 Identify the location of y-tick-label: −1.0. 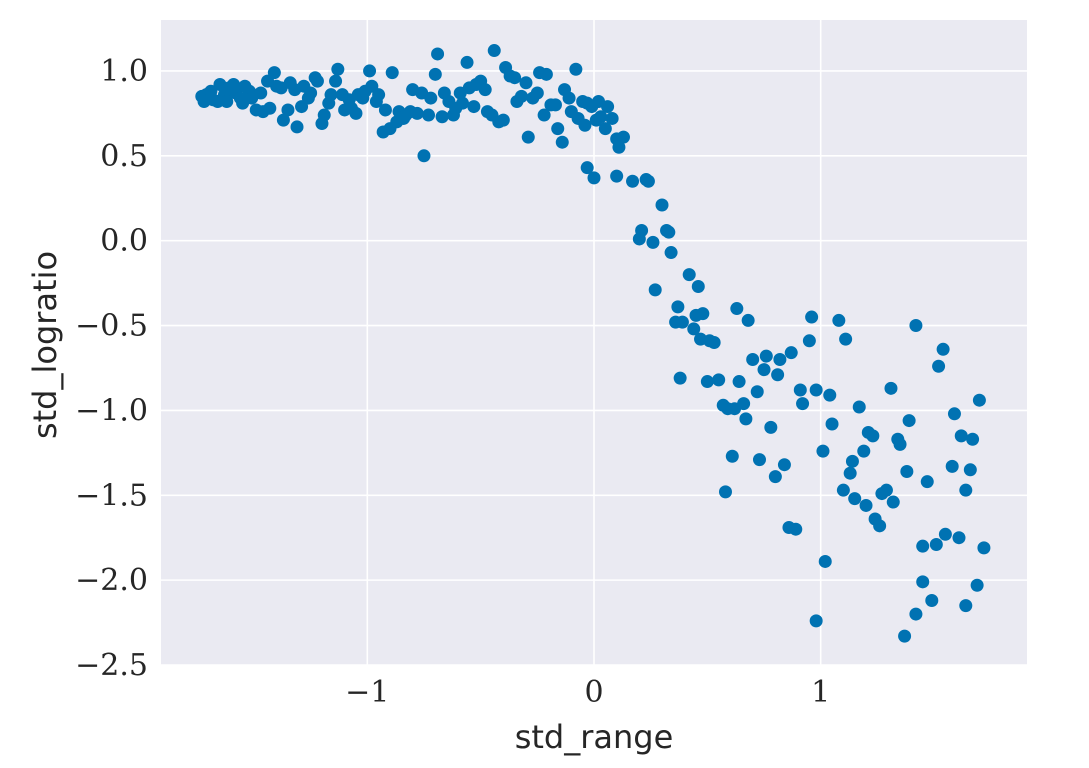
(111, 410).